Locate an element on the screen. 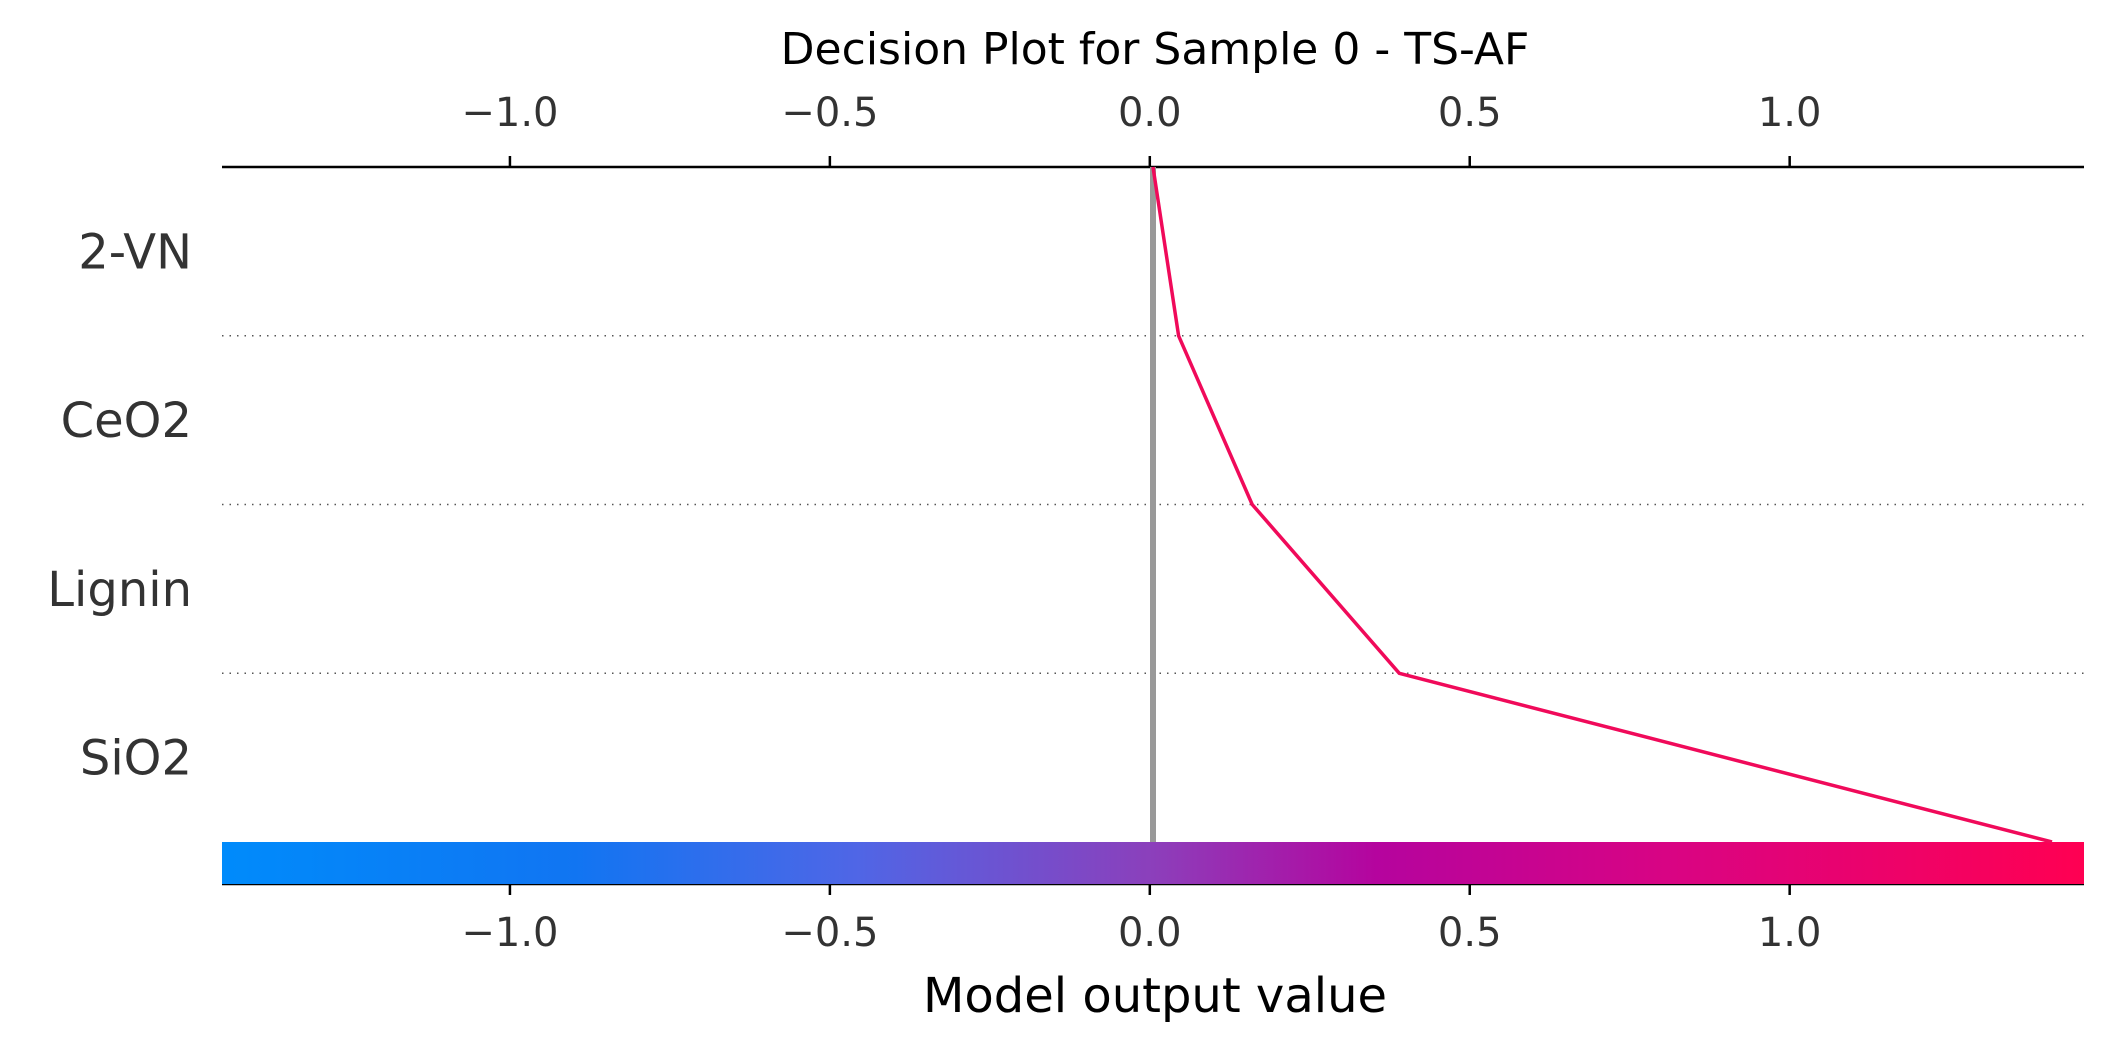  bottom-tick-label: 0.0 is located at coordinates (1150, 933).